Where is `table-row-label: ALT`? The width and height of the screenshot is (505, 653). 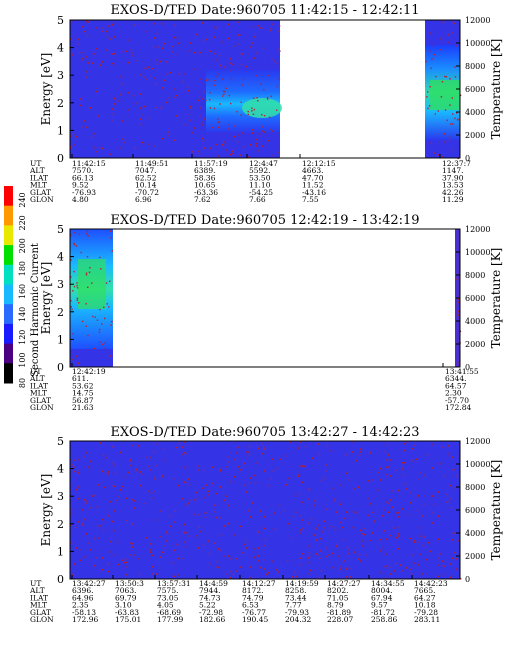
table-row-label: ALT is located at coordinates (37, 378).